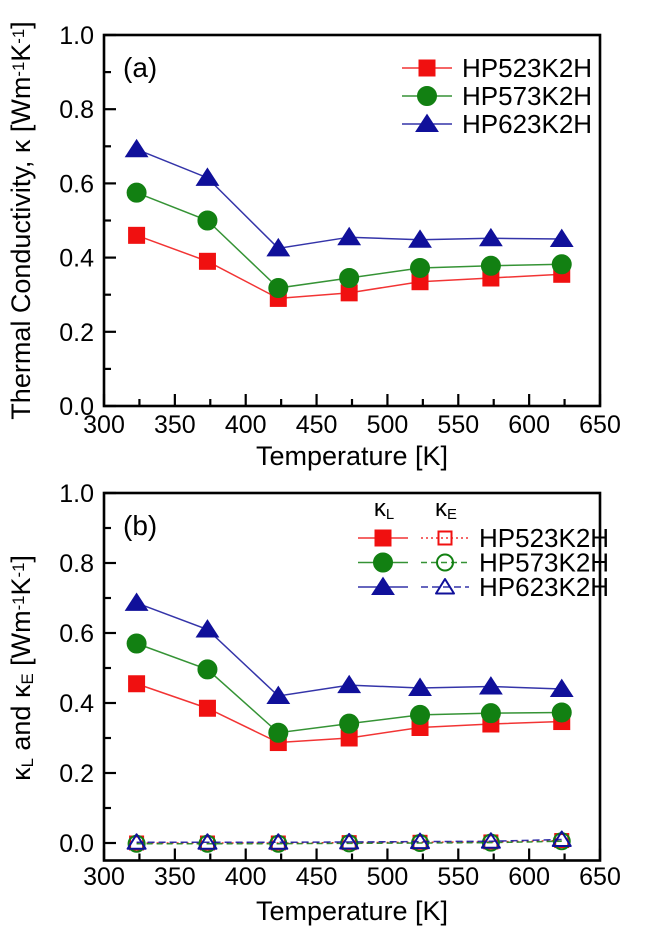 The width and height of the screenshot is (645, 950). I want to click on series-HP573K2H-kL, so click(349, 688).